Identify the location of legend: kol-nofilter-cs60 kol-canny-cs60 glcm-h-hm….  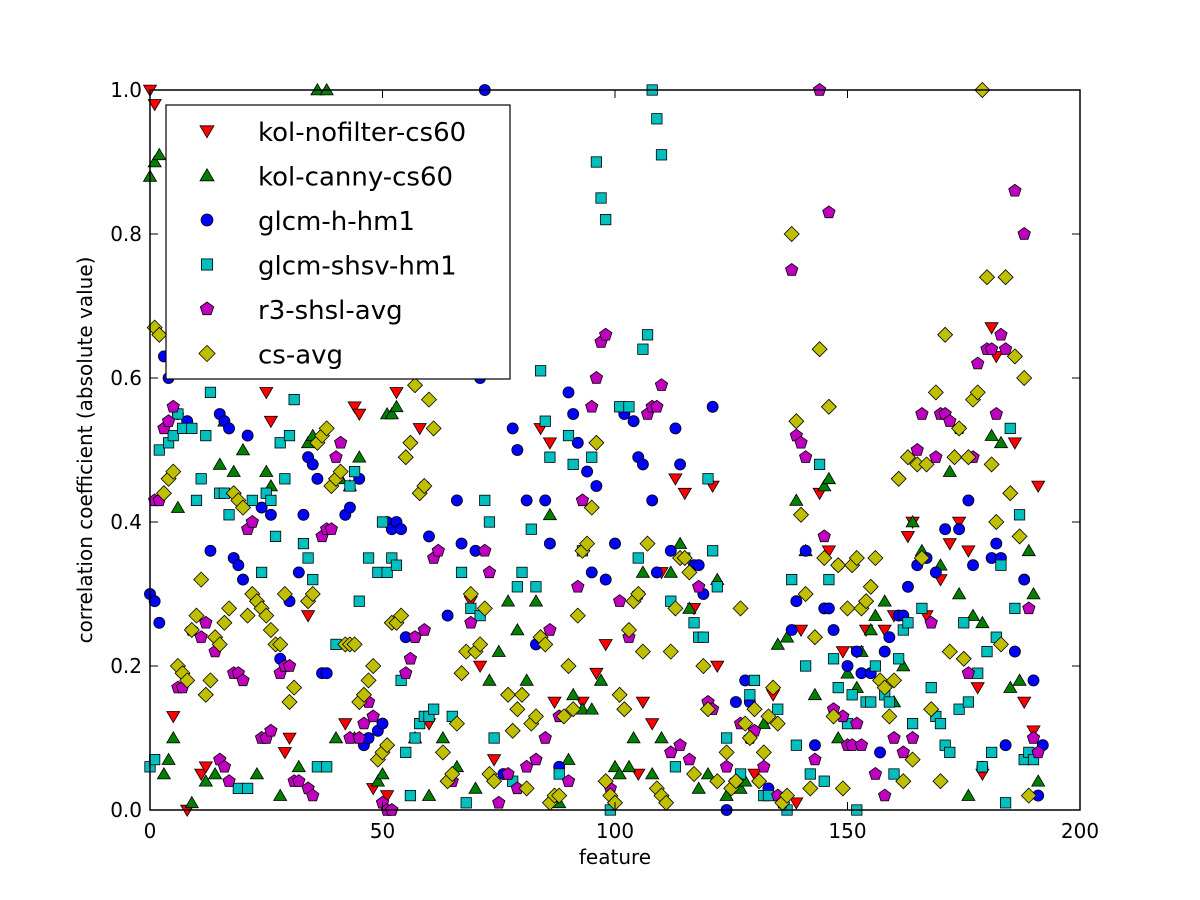
(338, 242).